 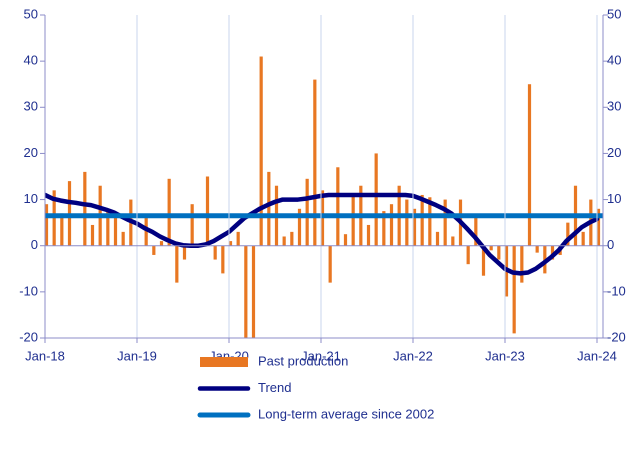 I want to click on y-tick-label: 30, so click(x=31, y=106).